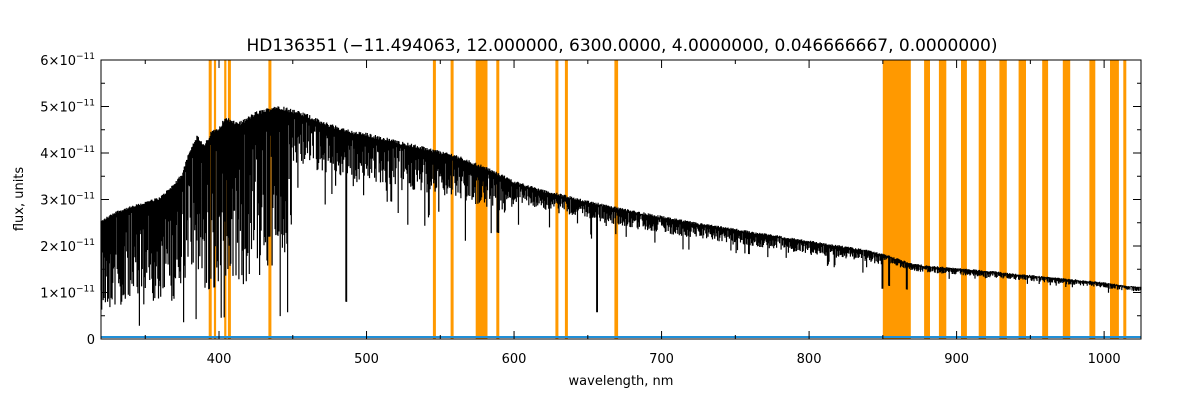 Image resolution: width=1200 pixels, height=400 pixels. What do you see at coordinates (661, 359) in the screenshot?
I see `x-tick-label: 700` at bounding box center [661, 359].